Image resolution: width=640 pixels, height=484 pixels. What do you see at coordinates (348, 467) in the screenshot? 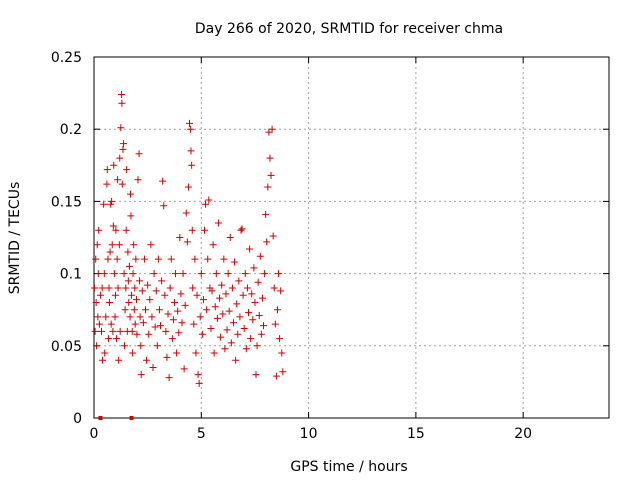
I see `x-axis-label: GPS time / hours` at bounding box center [348, 467].